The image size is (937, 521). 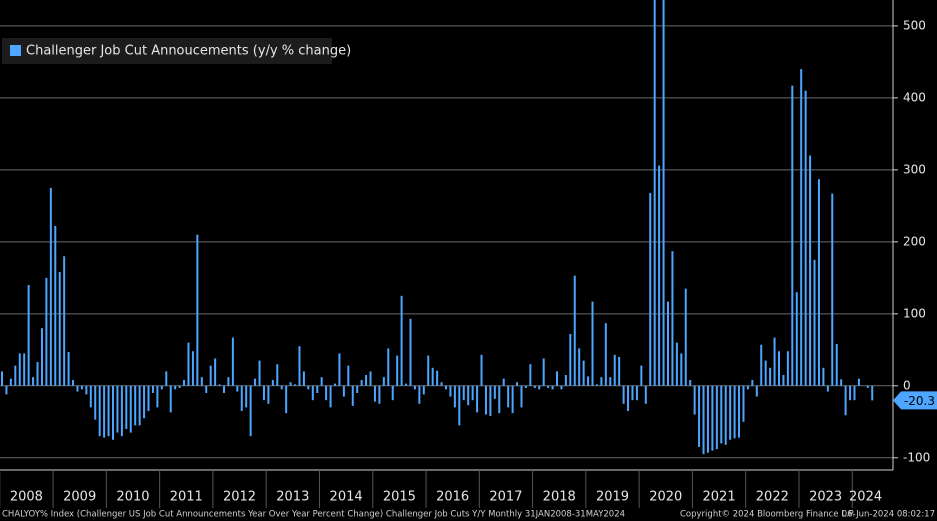 What do you see at coordinates (888, 515) in the screenshot?
I see `footer-timestamp: 06-Jun-2024 08:02:17` at bounding box center [888, 515].